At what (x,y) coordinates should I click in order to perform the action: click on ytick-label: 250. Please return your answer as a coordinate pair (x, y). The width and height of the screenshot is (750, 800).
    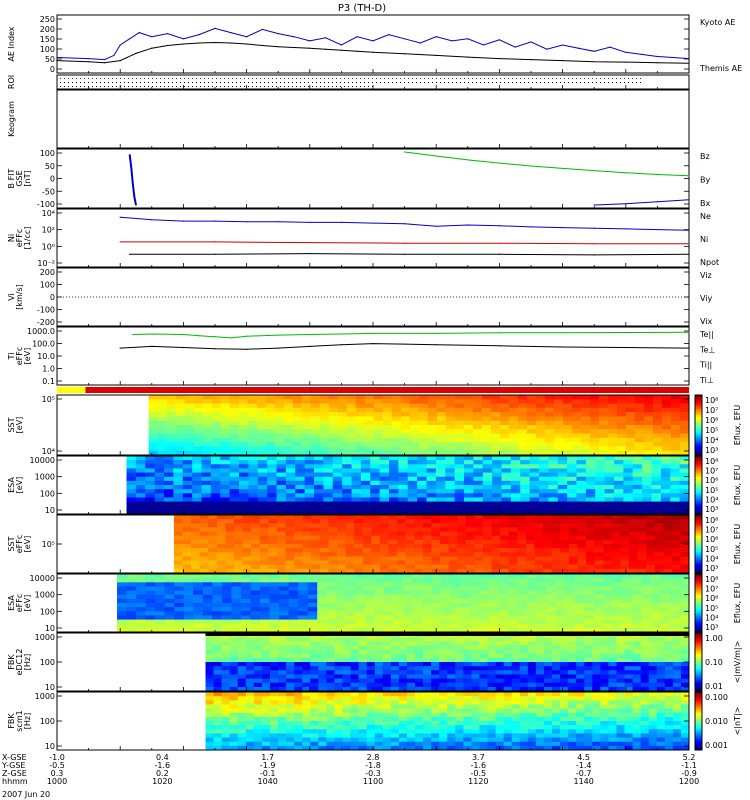
    Looking at the image, I should click on (47, 19).